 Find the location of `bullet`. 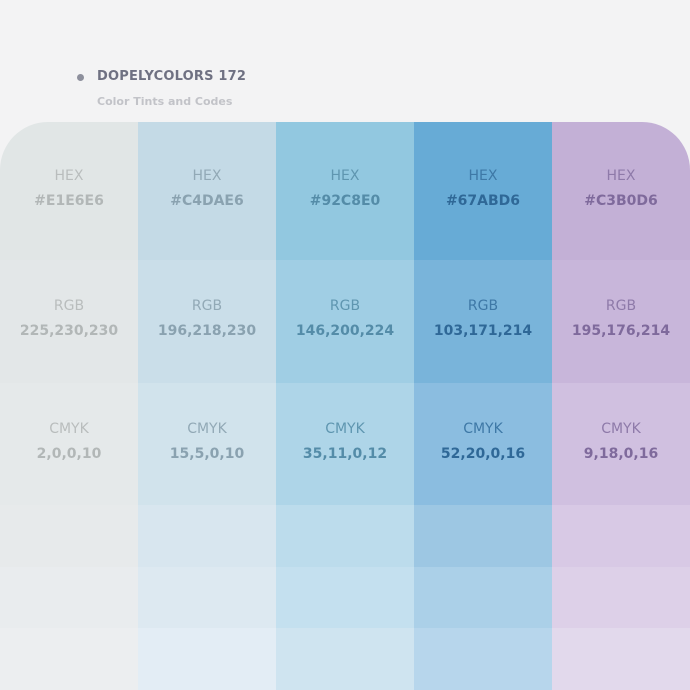

bullet is located at coordinates (80, 77).